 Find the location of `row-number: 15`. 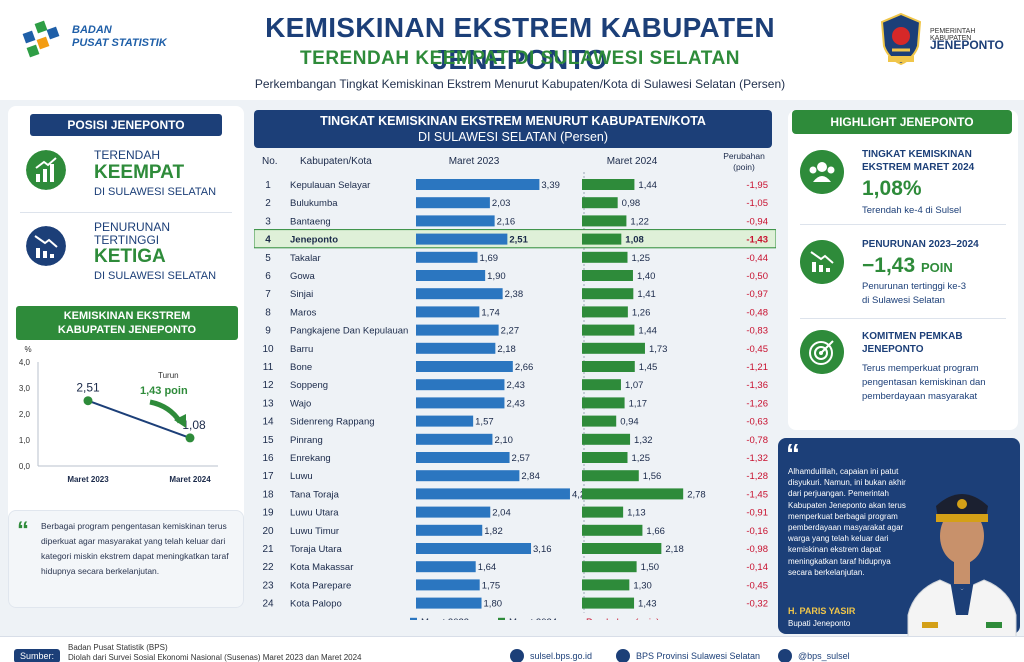

row-number: 15 is located at coordinates (268, 440).